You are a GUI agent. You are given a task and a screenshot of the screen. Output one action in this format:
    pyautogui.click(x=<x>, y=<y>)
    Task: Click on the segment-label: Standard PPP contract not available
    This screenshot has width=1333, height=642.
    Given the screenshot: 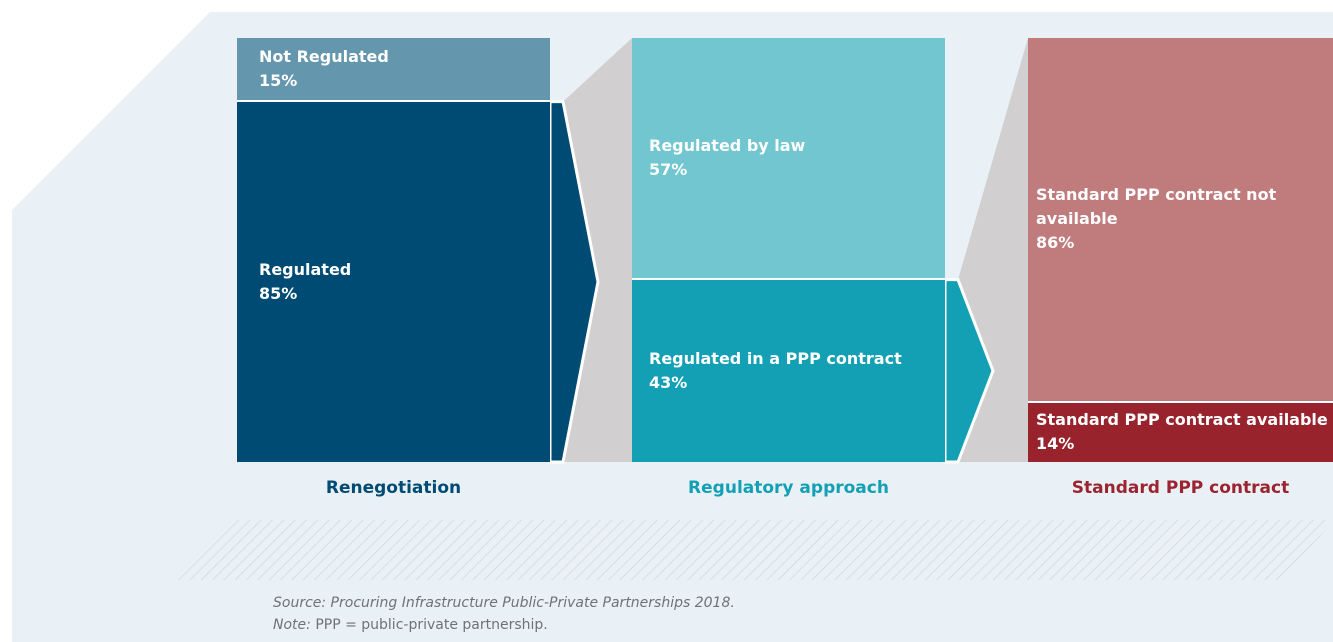 What is the action you would take?
    pyautogui.click(x=1156, y=207)
    